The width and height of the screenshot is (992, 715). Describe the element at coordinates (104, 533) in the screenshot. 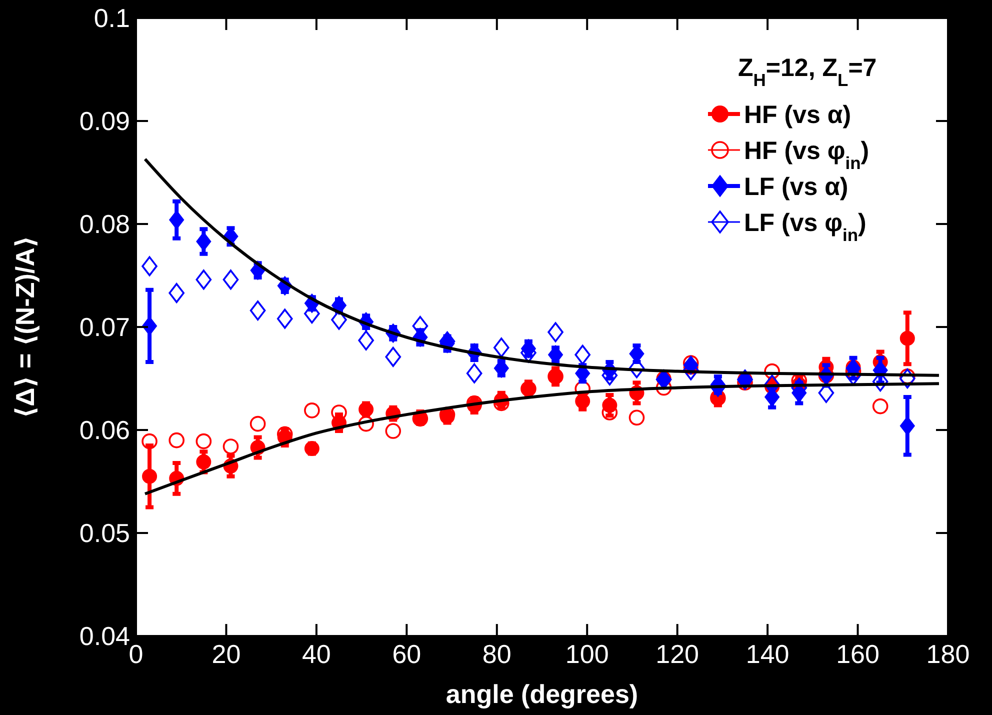

I see `y-tick-label: 0.05` at that location.